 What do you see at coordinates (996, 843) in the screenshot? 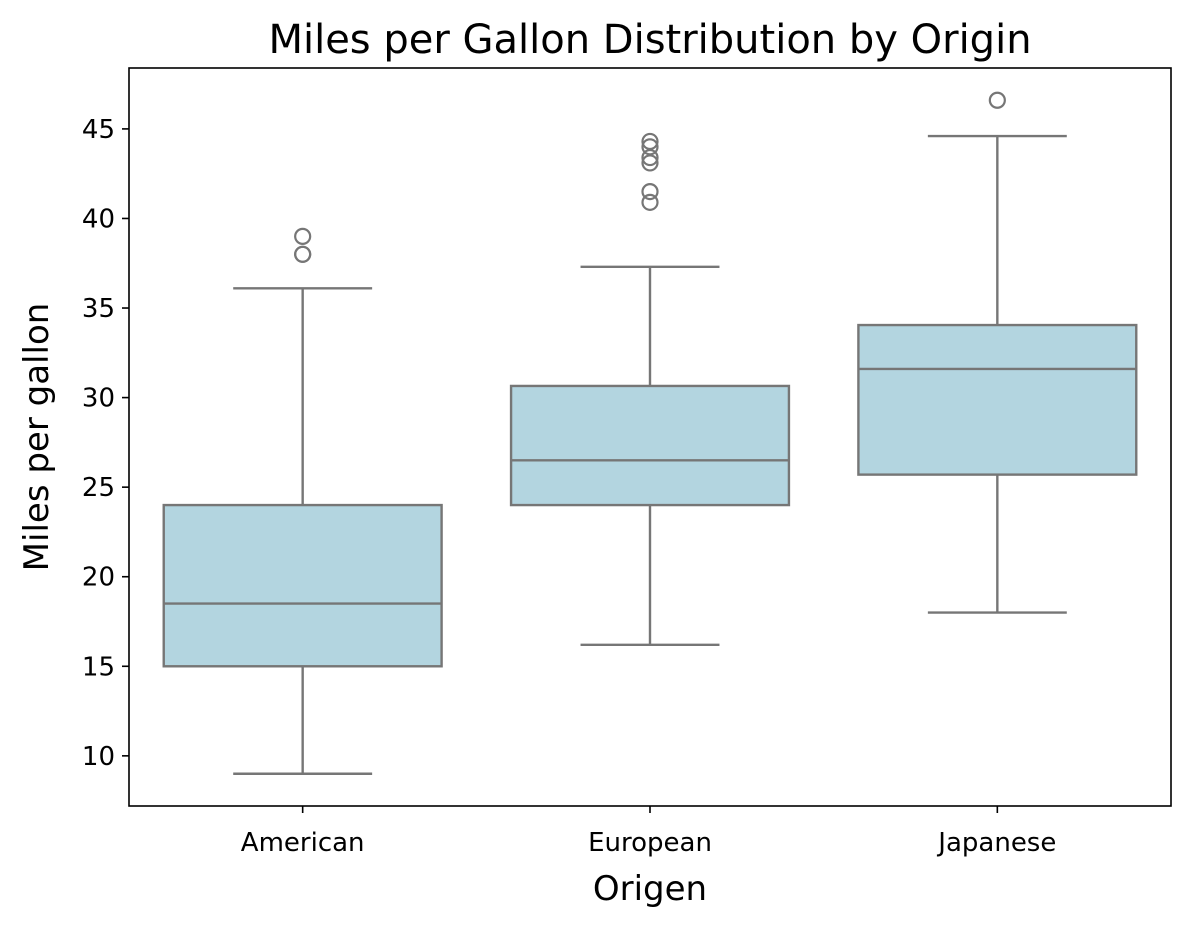
I see `x-tick-label: Japanese` at bounding box center [996, 843].